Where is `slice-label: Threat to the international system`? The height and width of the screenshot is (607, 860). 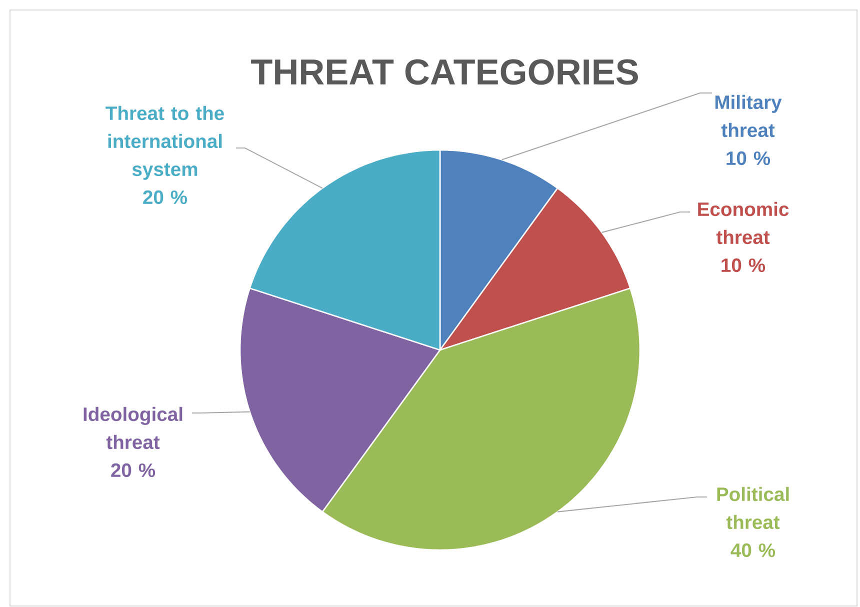 slice-label: Threat to the international system is located at coordinates (165, 143).